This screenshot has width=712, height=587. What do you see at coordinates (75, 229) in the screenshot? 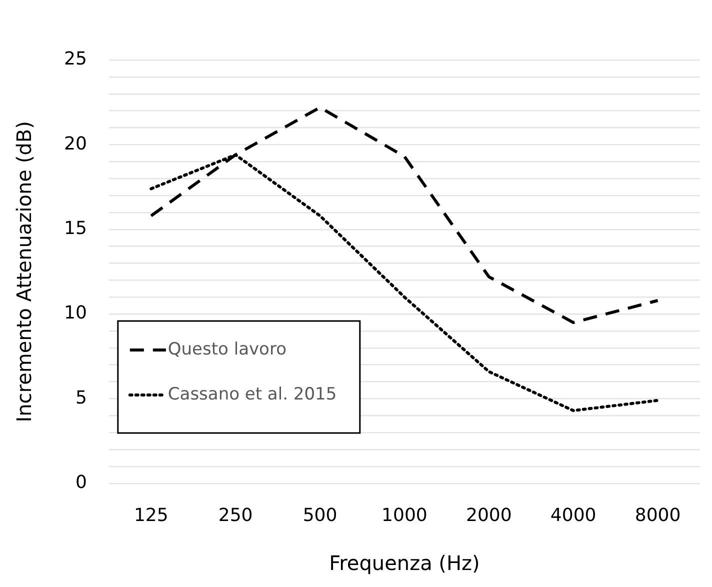
I see `y-tick-label: 15` at bounding box center [75, 229].